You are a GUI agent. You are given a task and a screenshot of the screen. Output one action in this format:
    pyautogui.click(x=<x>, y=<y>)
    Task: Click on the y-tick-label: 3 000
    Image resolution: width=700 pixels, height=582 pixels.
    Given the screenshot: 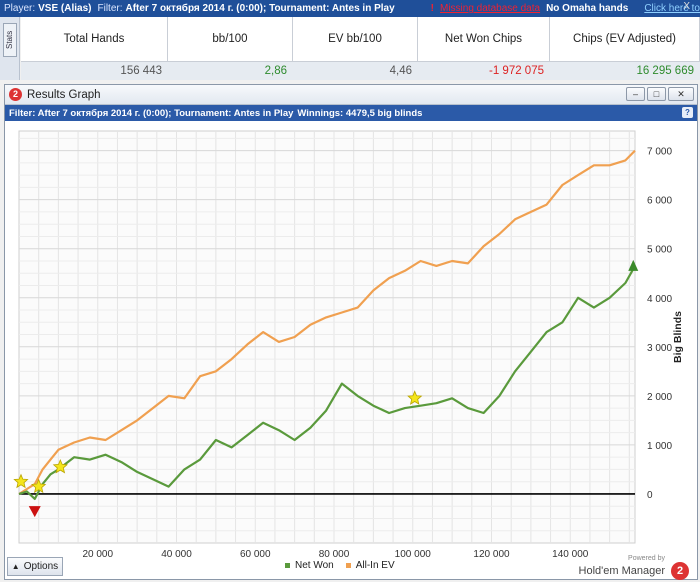 What is the action you would take?
    pyautogui.click(x=659, y=348)
    